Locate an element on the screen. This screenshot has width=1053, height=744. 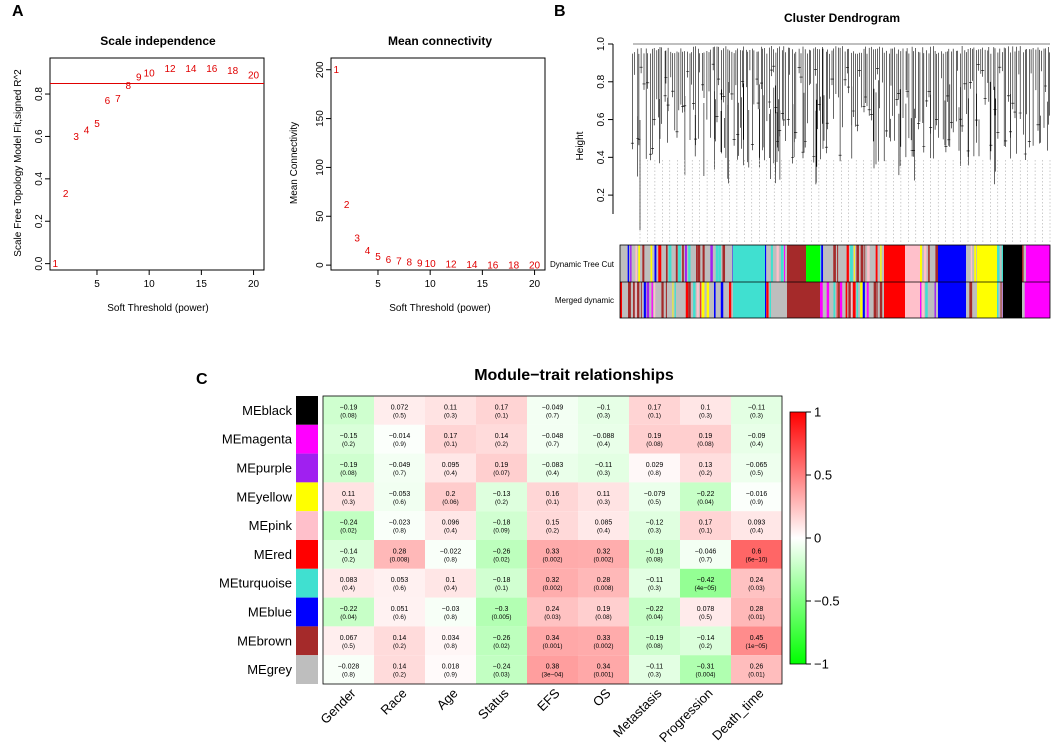
scale-ytick-label: 0.2 is located at coordinates (39, 221).